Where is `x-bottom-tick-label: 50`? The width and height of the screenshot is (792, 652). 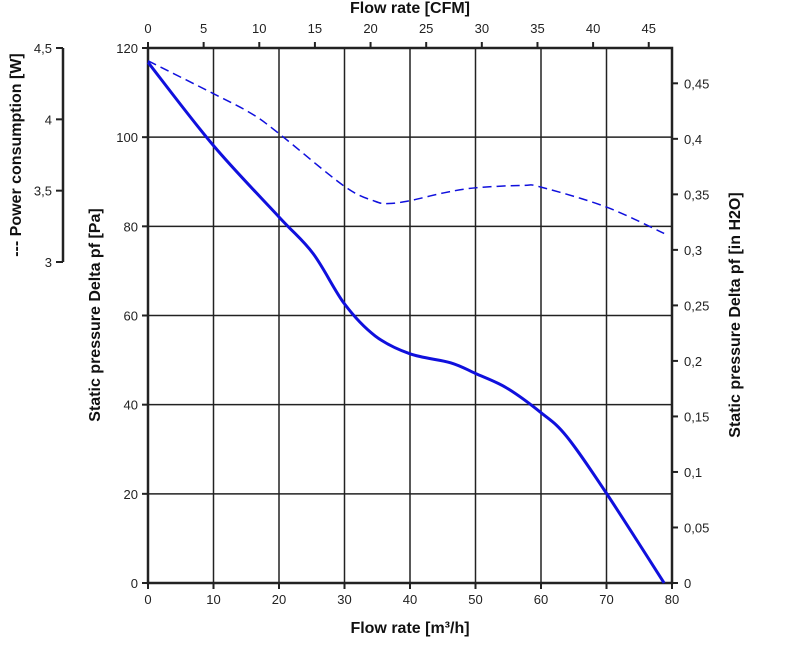
x-bottom-tick-label: 50 is located at coordinates (475, 599).